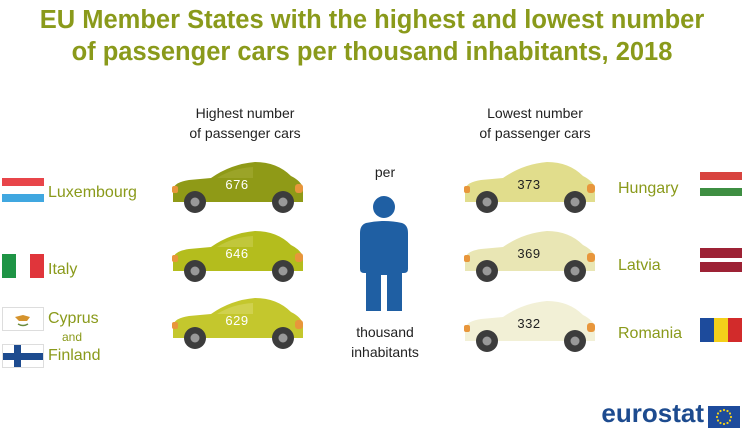  I want to click on car-value: 629, so click(237, 320).